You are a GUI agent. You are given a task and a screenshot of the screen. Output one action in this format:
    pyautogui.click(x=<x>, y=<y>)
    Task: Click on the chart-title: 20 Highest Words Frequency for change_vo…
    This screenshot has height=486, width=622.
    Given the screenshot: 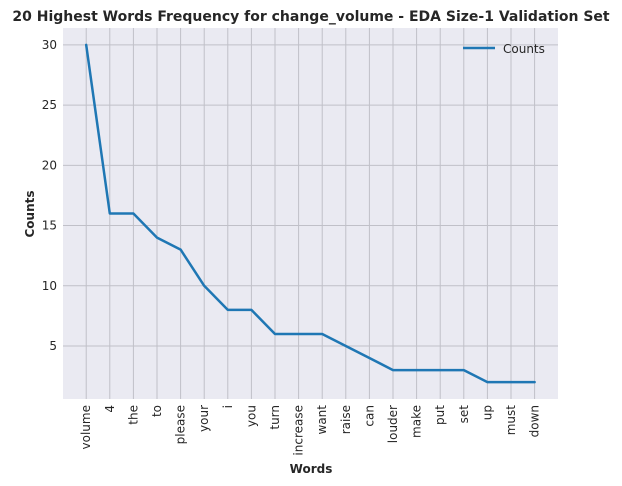 What is the action you would take?
    pyautogui.click(x=311, y=17)
    